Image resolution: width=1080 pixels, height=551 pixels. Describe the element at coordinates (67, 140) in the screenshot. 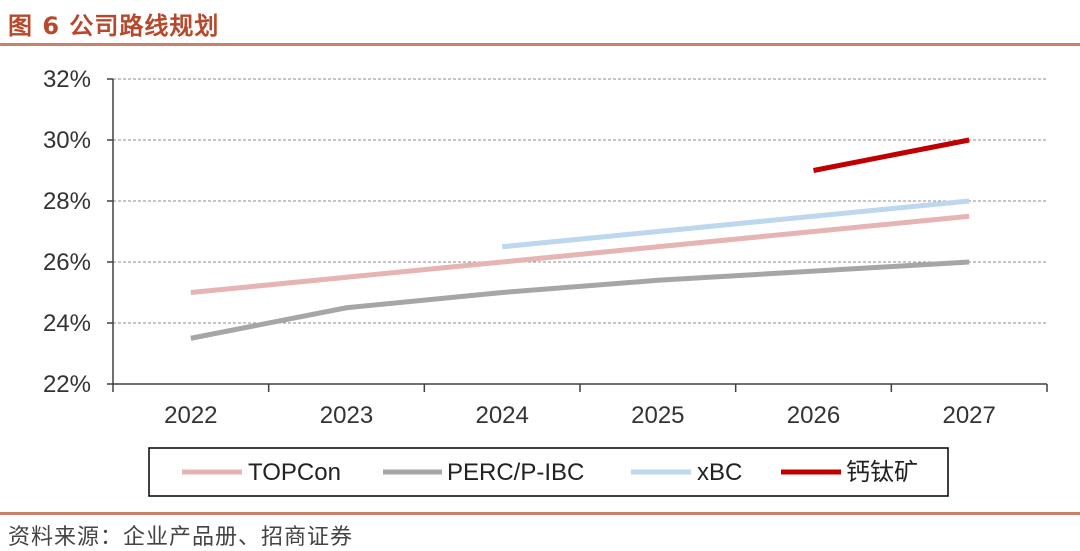

I see `y-tick-label: 30%` at that location.